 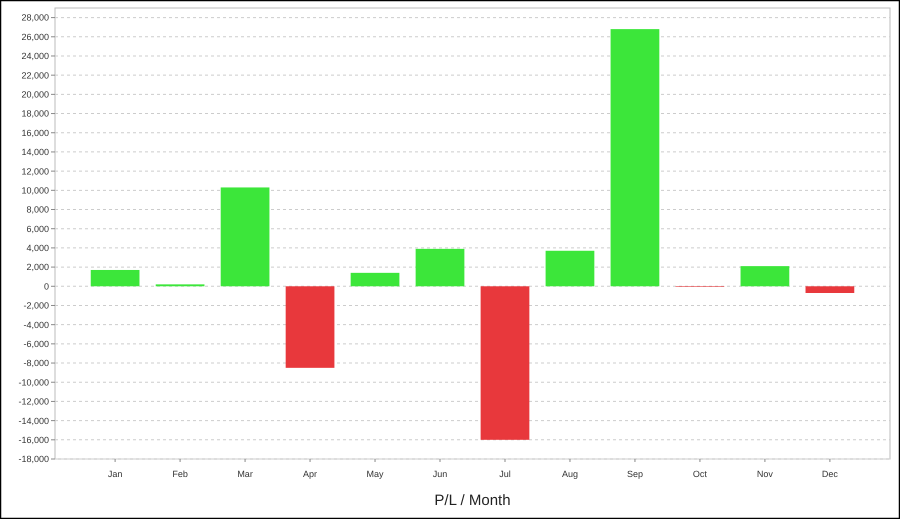 I want to click on y-tick-label: 24,000, so click(x=35, y=56).